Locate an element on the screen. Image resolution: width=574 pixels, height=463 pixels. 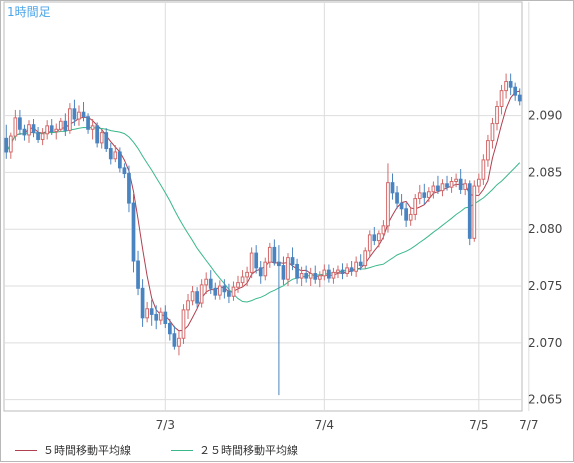
x-tick-label: 7/7 is located at coordinates (528, 425).